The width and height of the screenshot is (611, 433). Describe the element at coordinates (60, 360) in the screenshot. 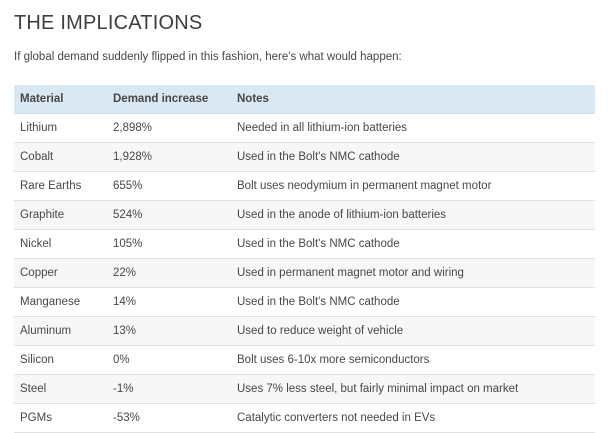

I see `cell-material: Silicon` at that location.